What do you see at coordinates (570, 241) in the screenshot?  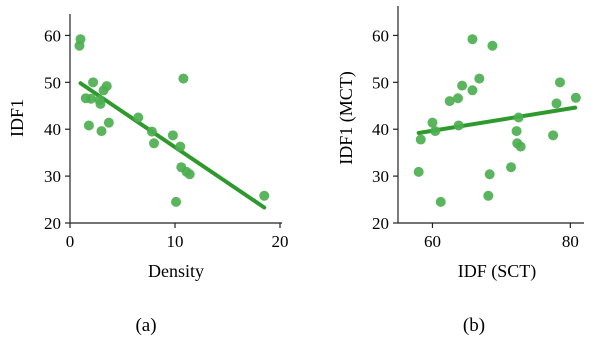 I see `x-tick-label-b-1: 80` at bounding box center [570, 241].